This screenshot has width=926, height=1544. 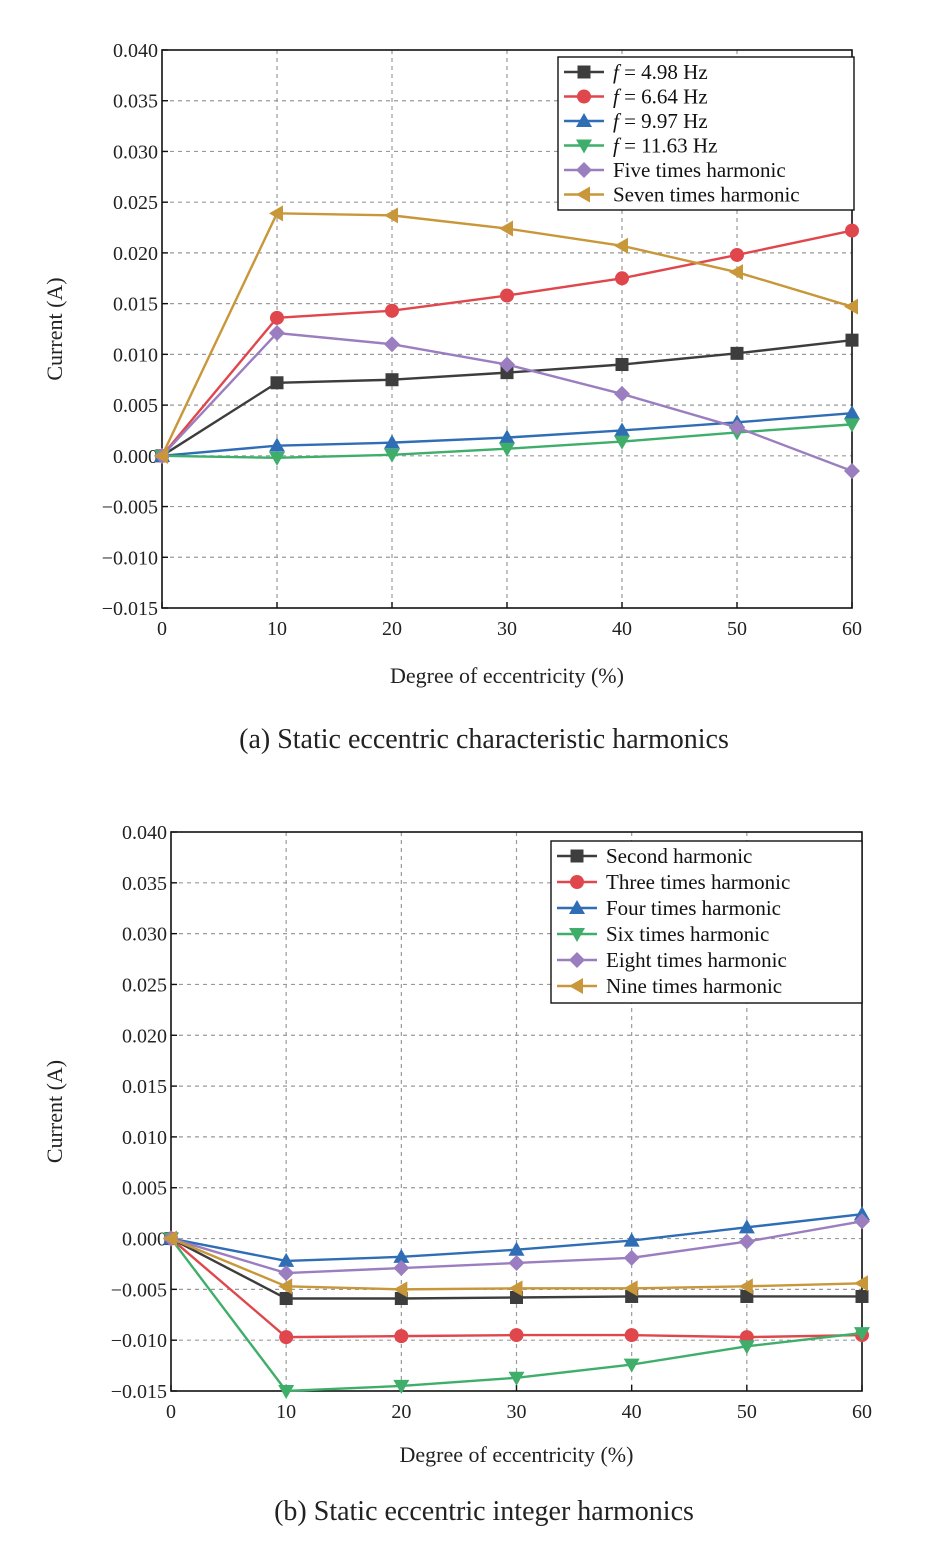 What do you see at coordinates (135, 51) in the screenshot?
I see `y-tick-label: 0.040` at bounding box center [135, 51].